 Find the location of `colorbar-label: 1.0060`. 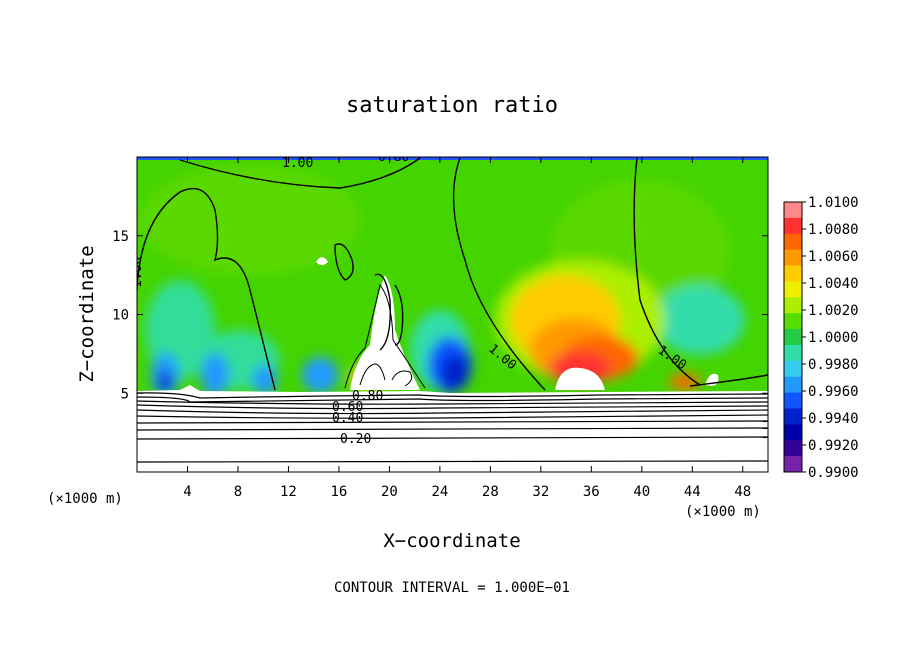

colorbar-label: 1.0060 is located at coordinates (833, 257).